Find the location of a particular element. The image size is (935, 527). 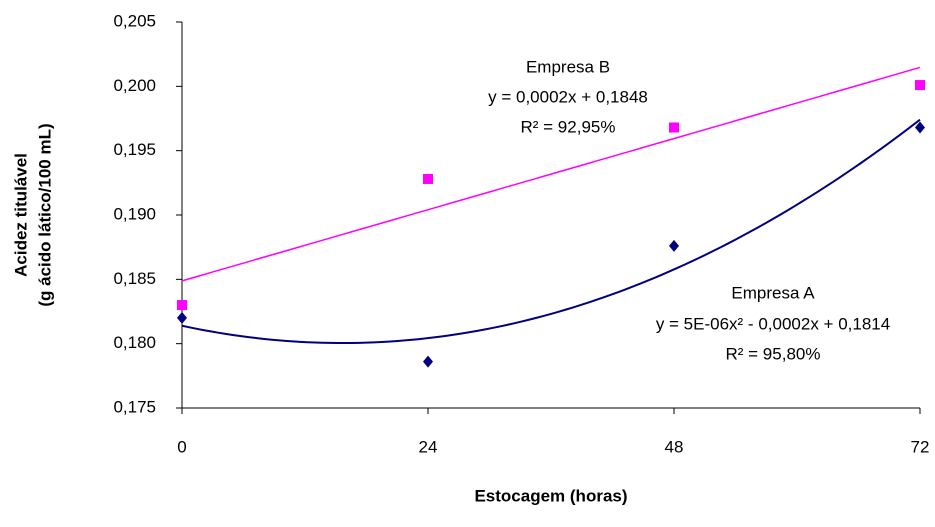

y-axis-title: Acidez titulável is located at coordinates (20, 215).